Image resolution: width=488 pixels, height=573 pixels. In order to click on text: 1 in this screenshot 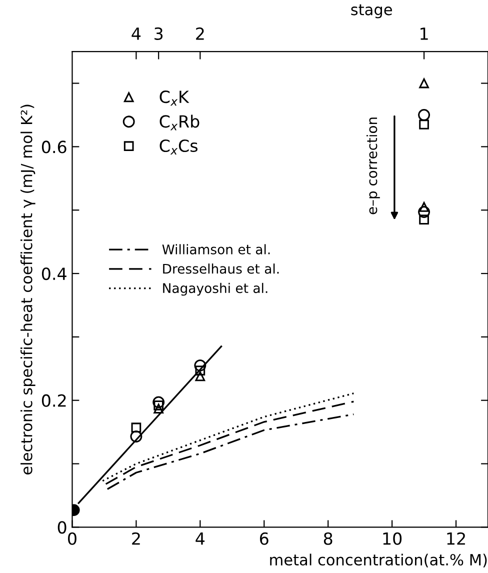, I will do `click(424, 34)`.